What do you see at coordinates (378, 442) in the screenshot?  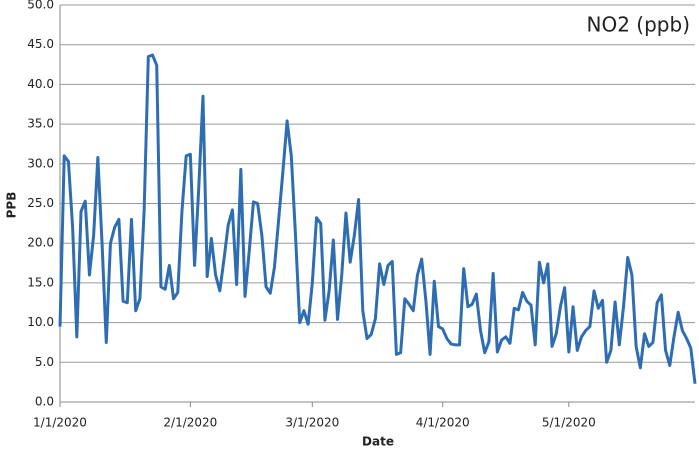 I see `x-axis-label: Date` at bounding box center [378, 442].